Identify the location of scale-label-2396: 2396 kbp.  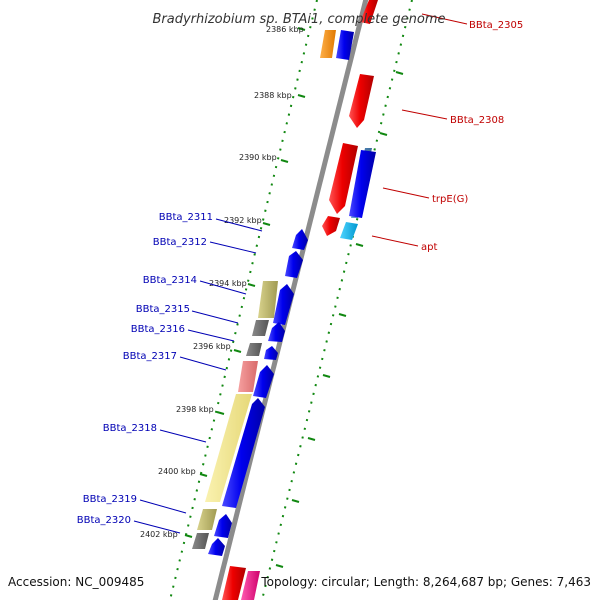
(212, 346).